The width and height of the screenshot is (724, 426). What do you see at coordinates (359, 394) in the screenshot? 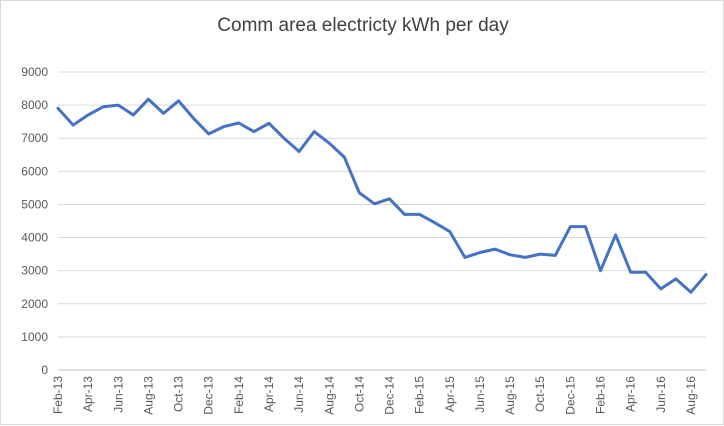
I see `x-tick-label: Oct-14` at bounding box center [359, 394].